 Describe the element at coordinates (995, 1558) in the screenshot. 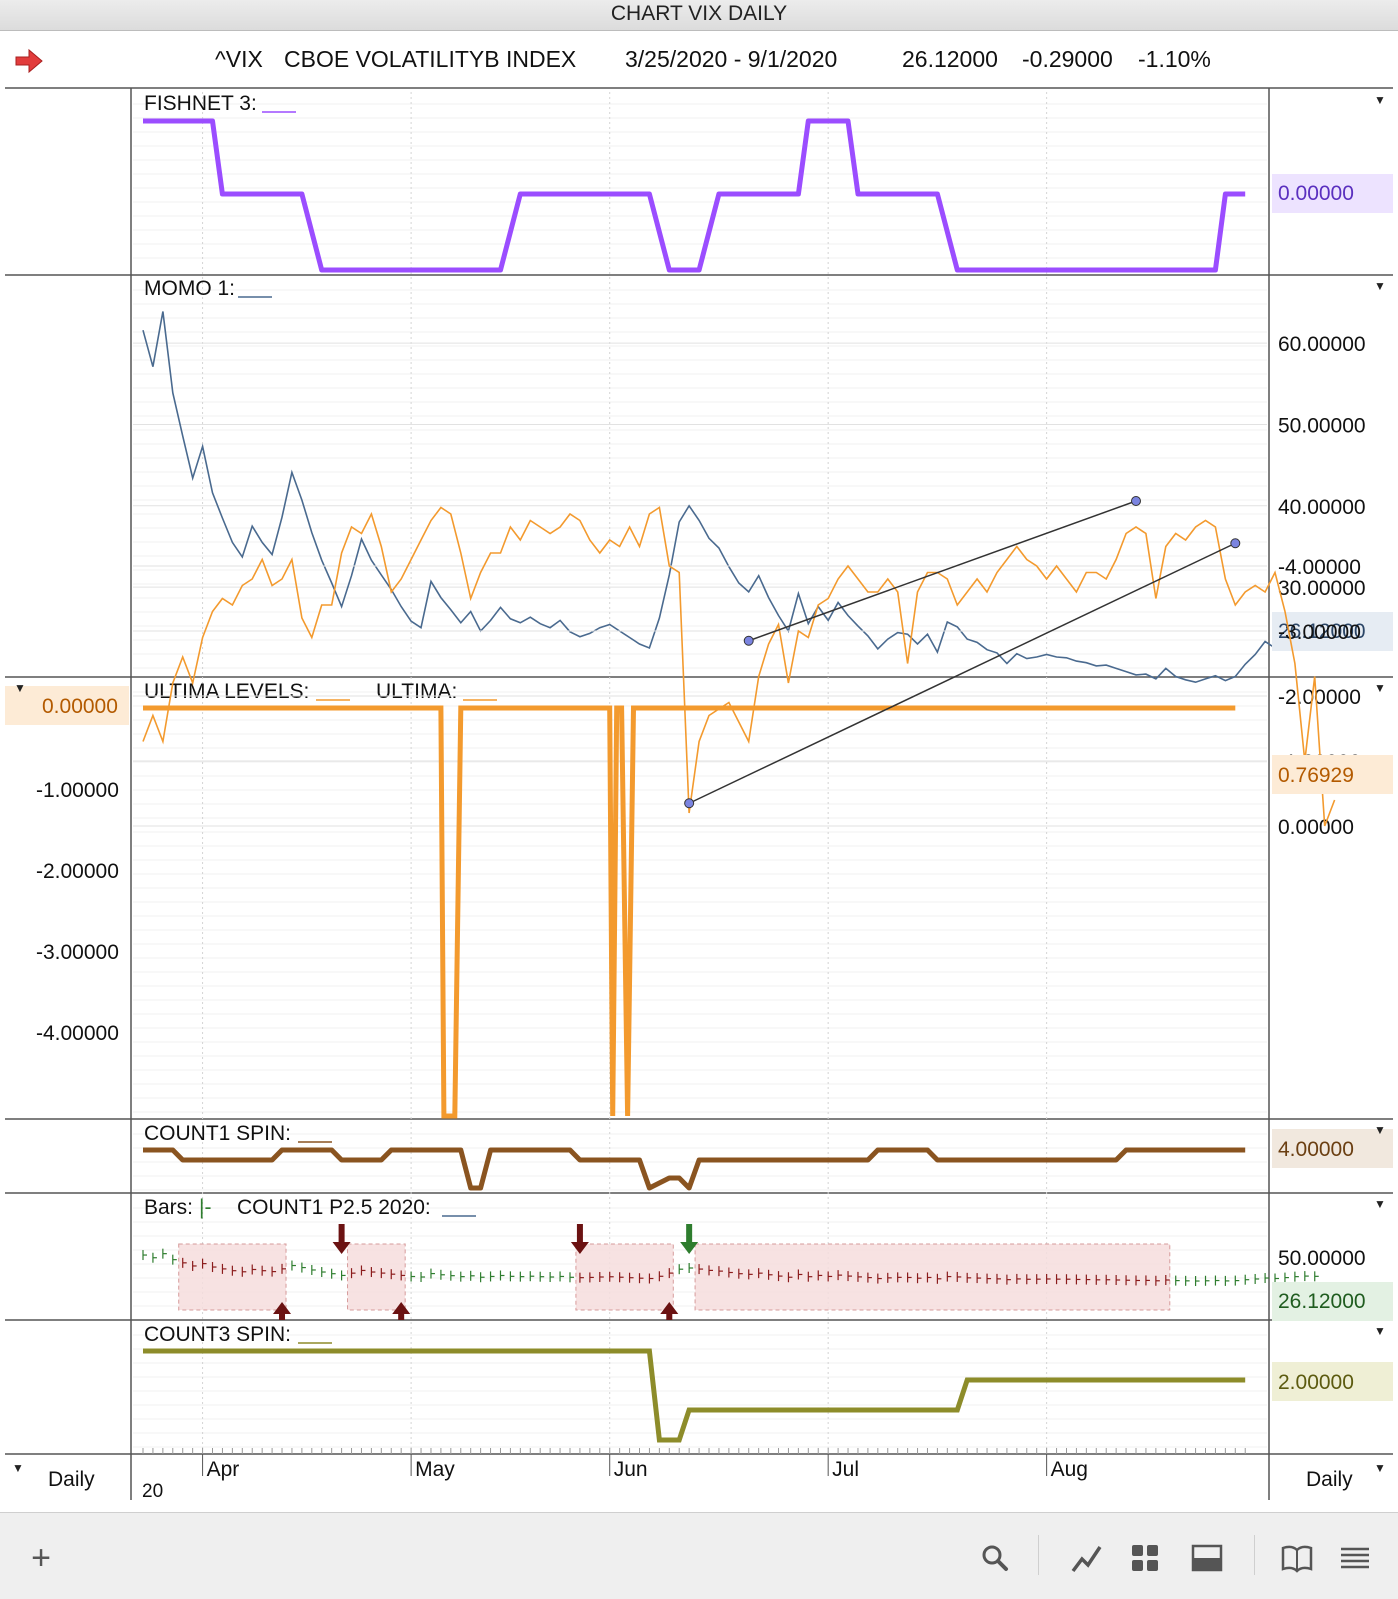

I see `search-icon` at that location.